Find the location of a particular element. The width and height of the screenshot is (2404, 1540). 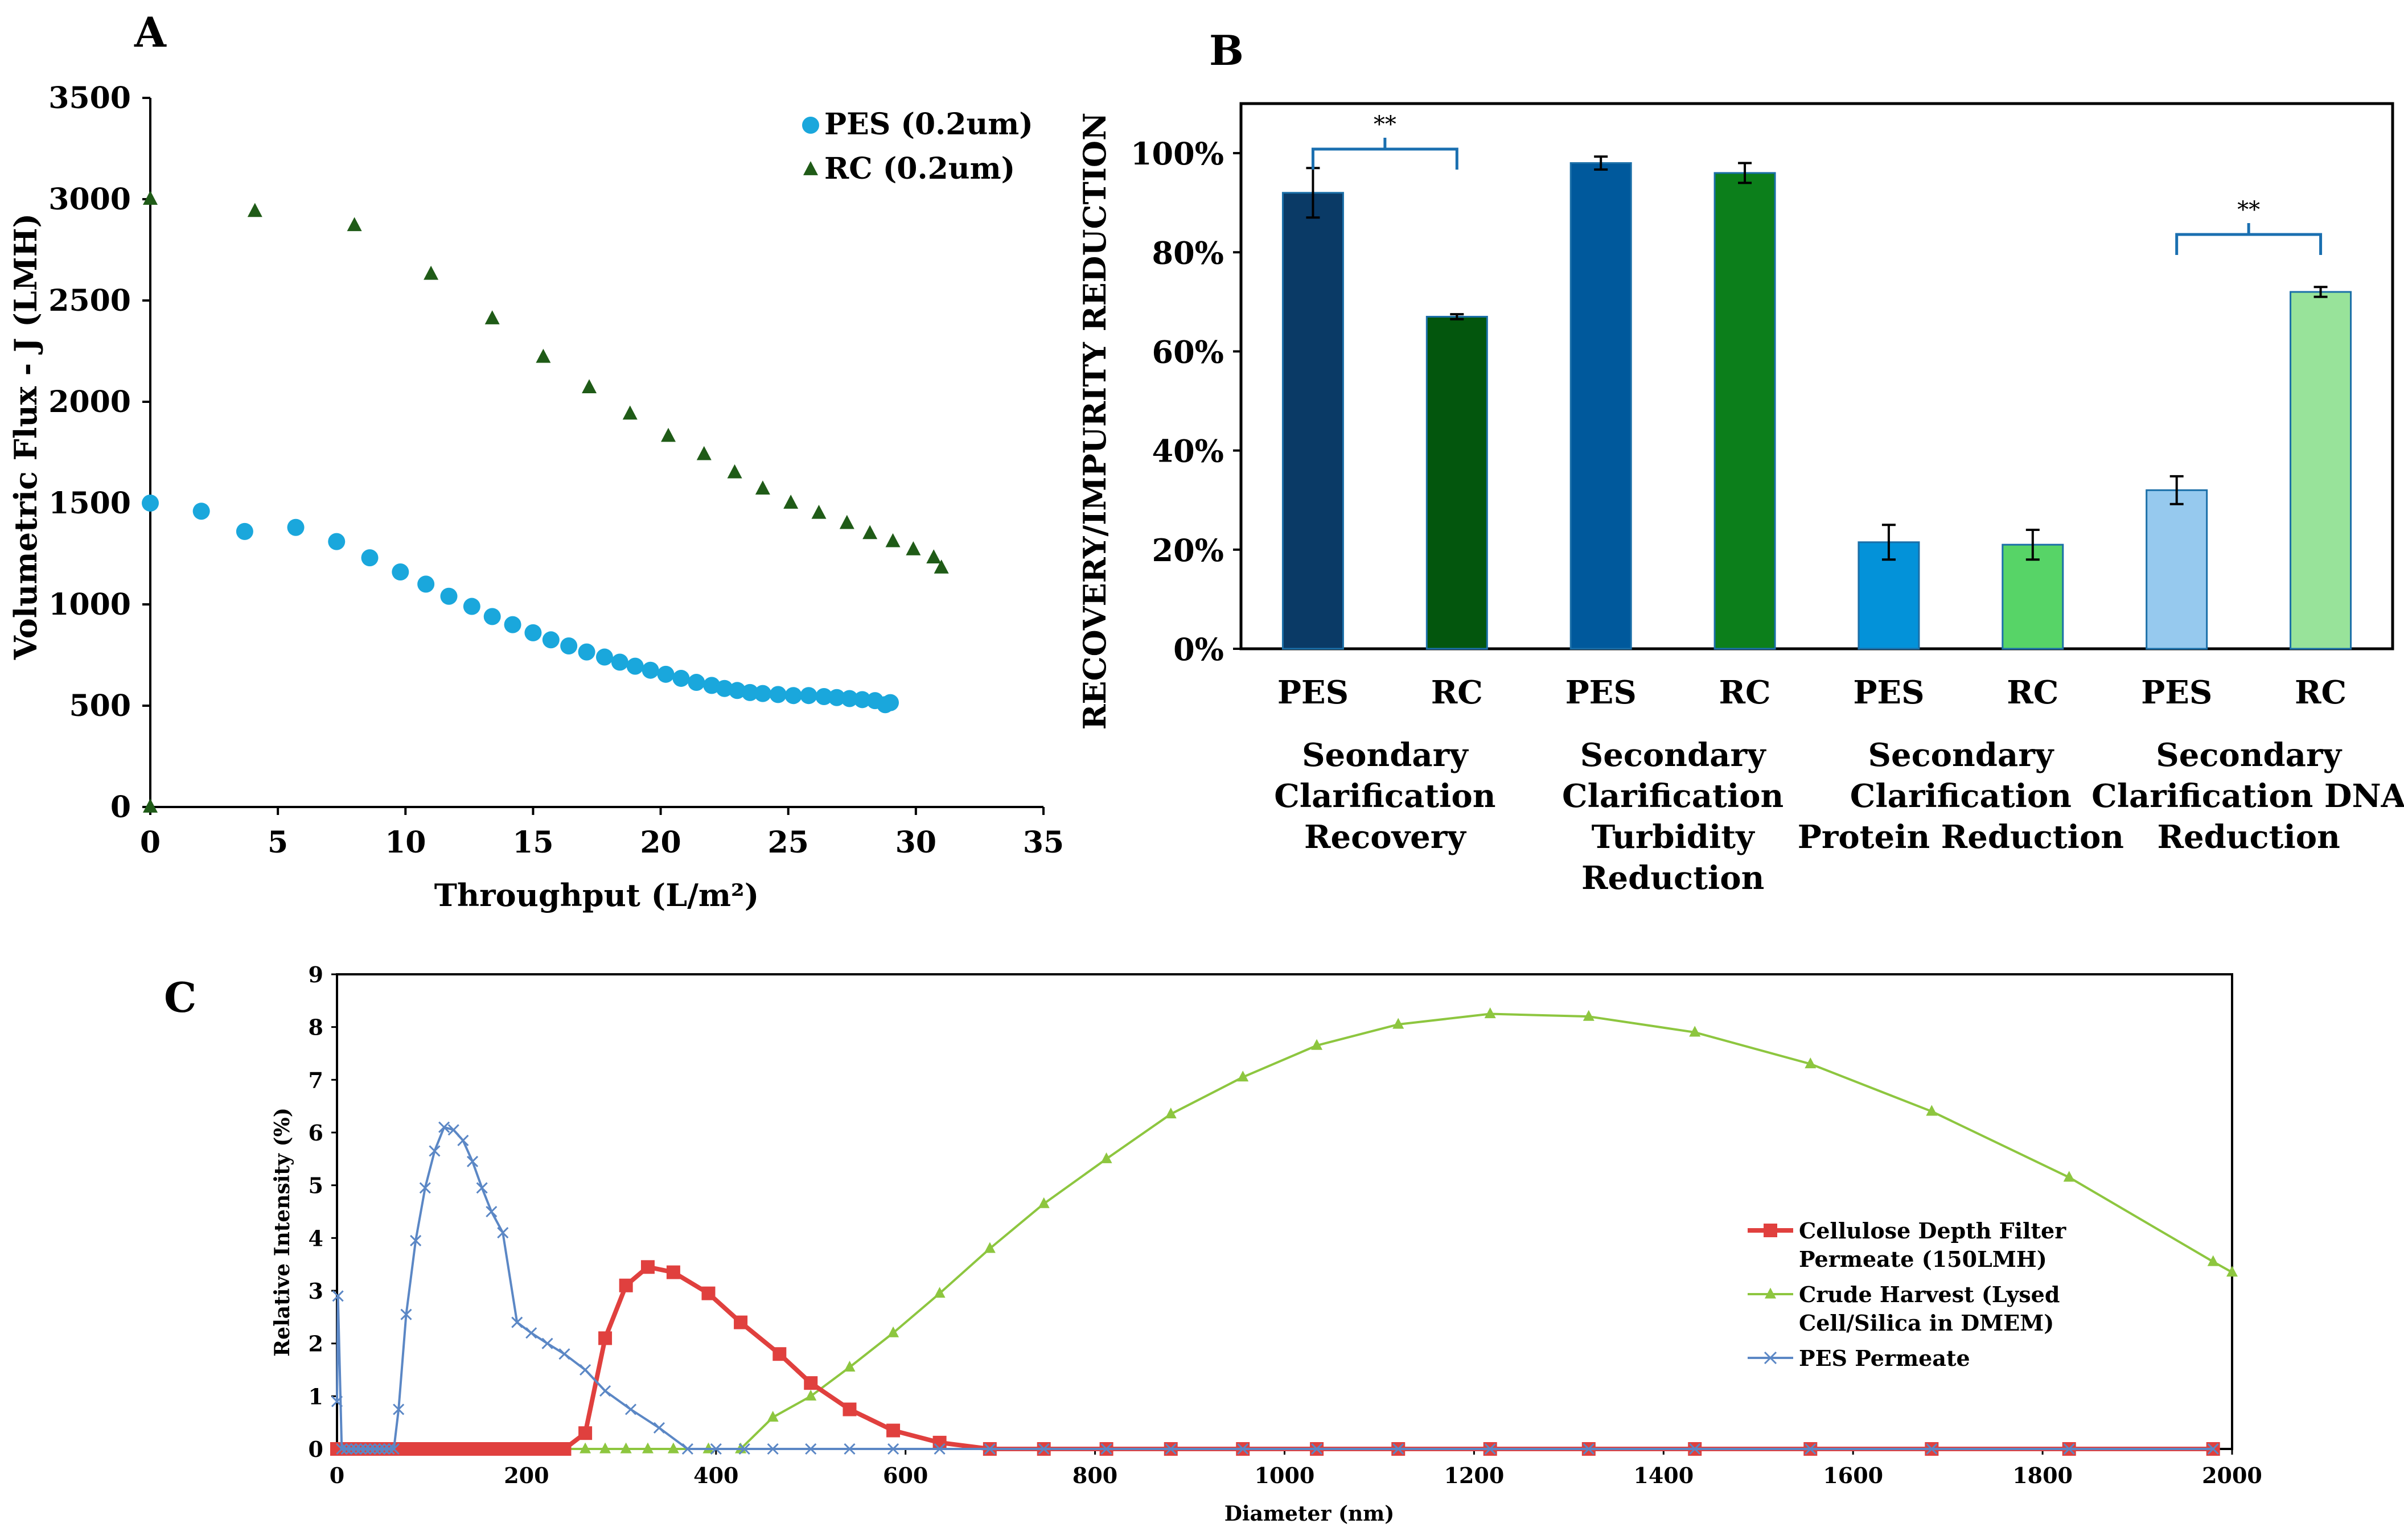

panel-c-y-tick-label: 3 is located at coordinates (316, 1291).